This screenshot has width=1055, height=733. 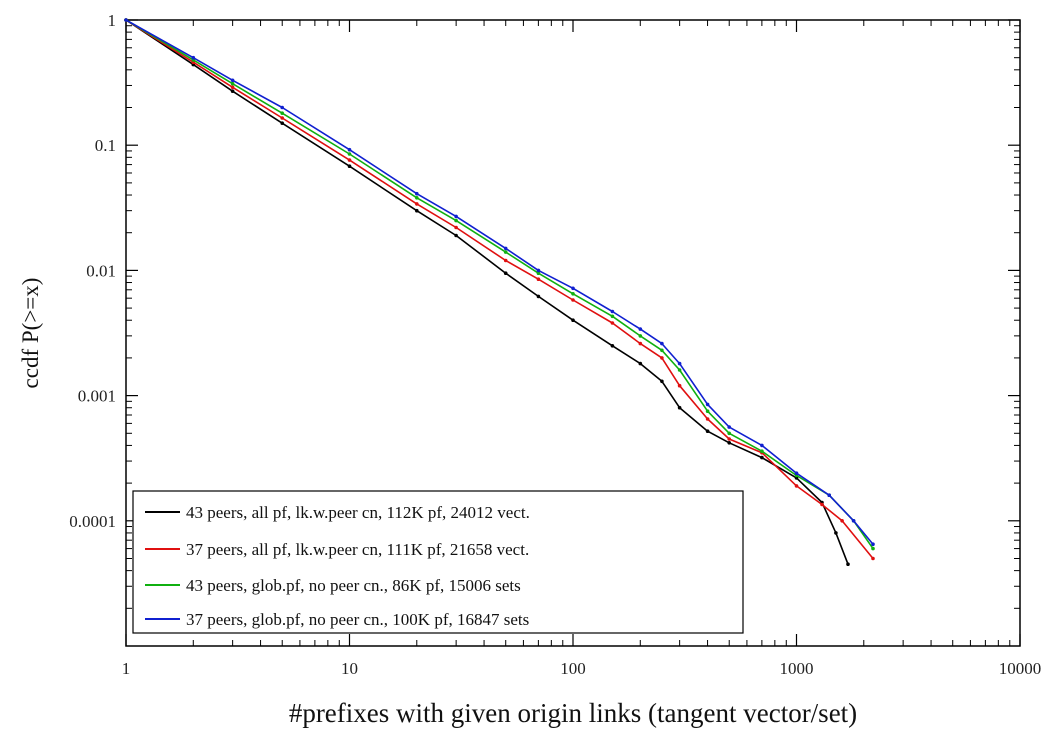 I want to click on x-tick-label: 1000, so click(x=797, y=668).